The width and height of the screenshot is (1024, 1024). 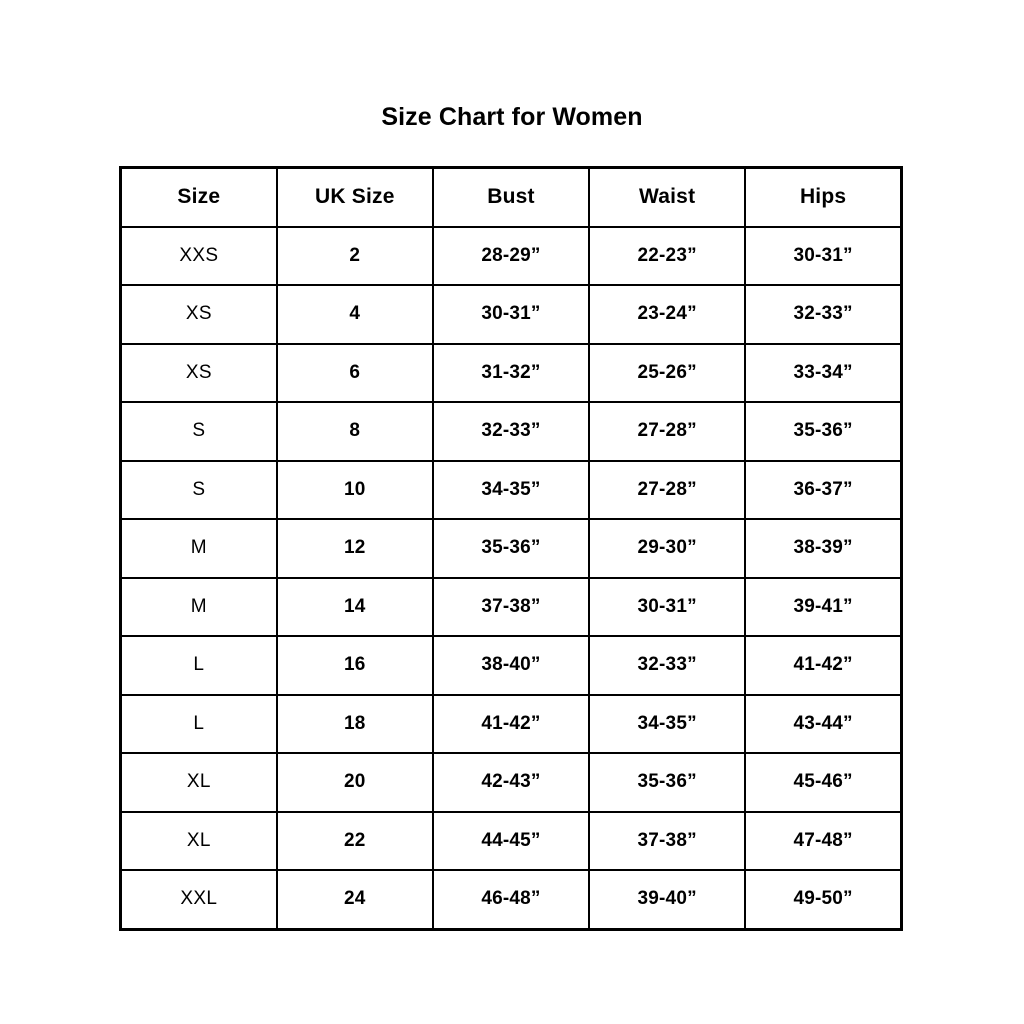 What do you see at coordinates (198, 197) in the screenshot?
I see `column-header-size: Size` at bounding box center [198, 197].